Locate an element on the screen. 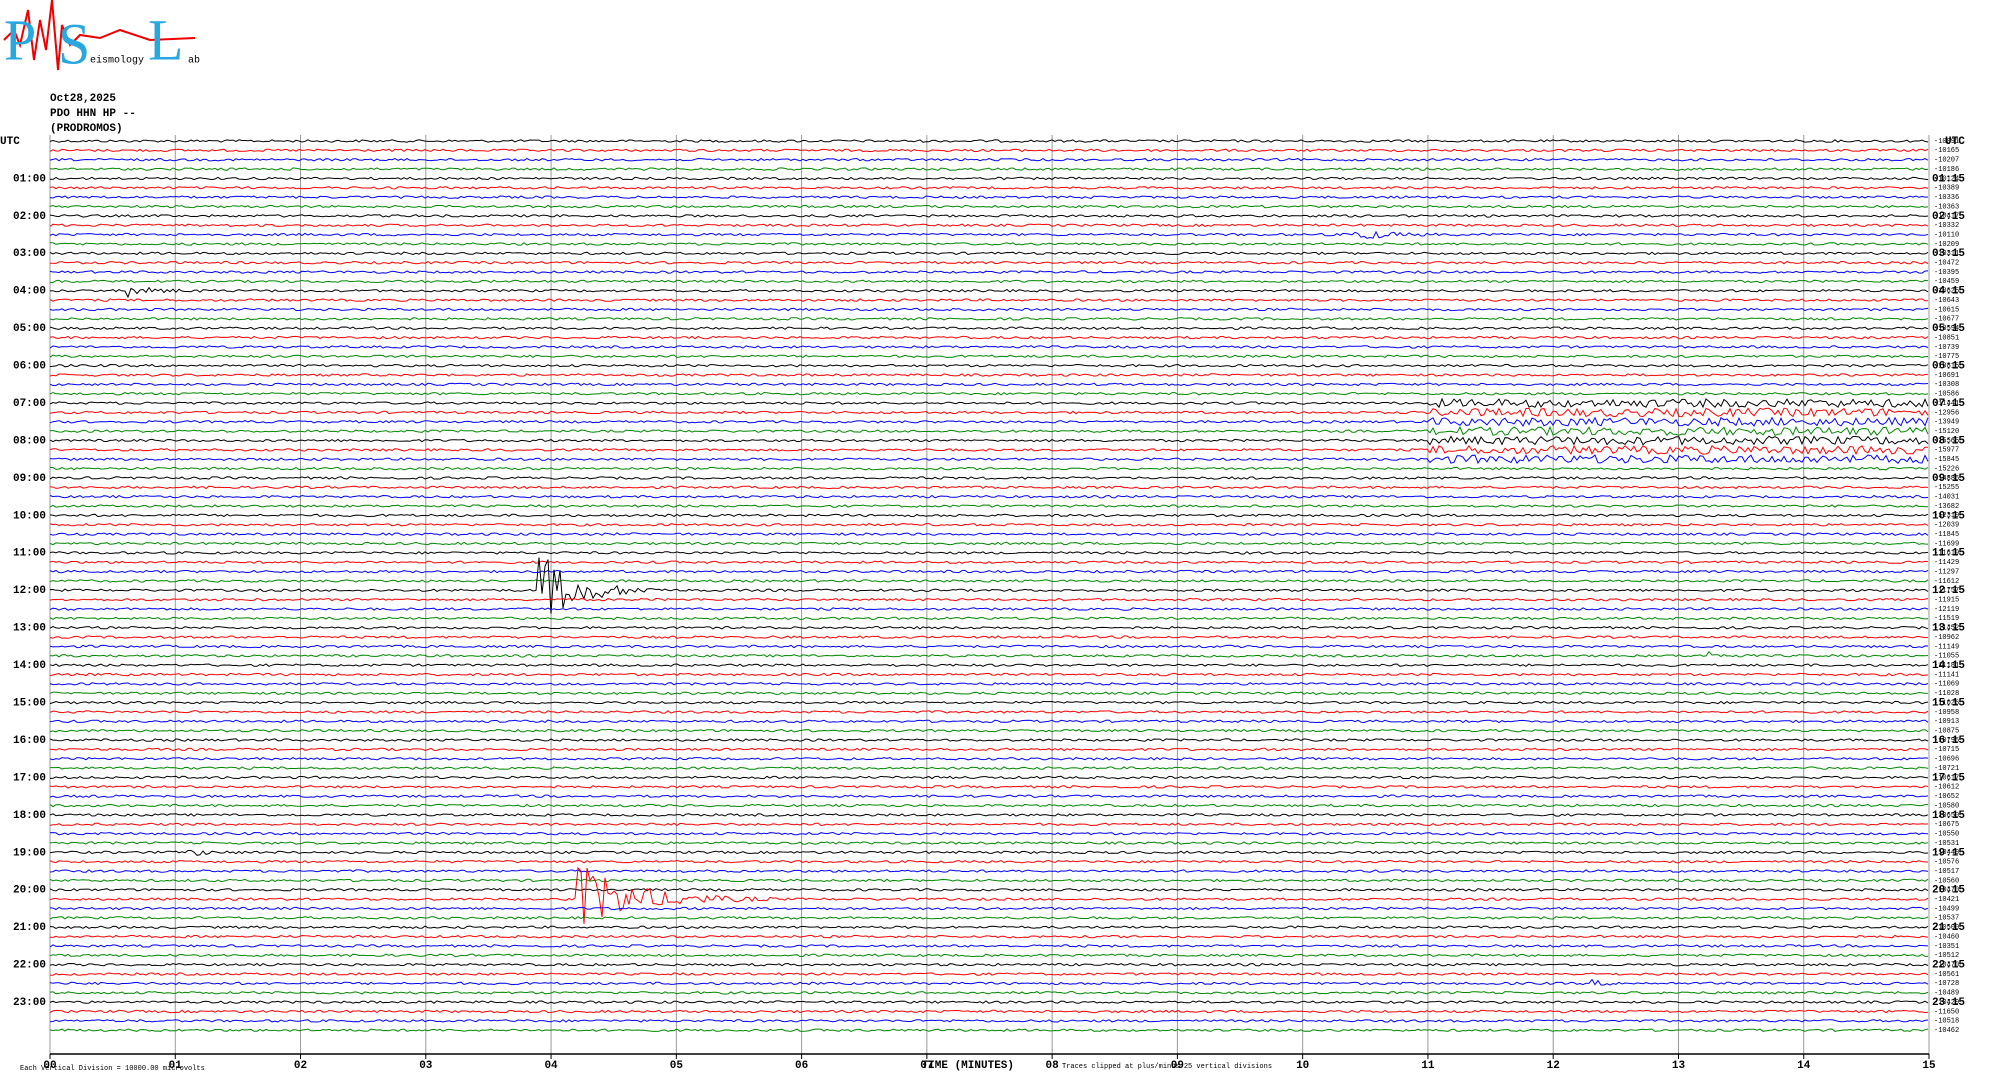  row-value: -10652 is located at coordinates (1946, 797).